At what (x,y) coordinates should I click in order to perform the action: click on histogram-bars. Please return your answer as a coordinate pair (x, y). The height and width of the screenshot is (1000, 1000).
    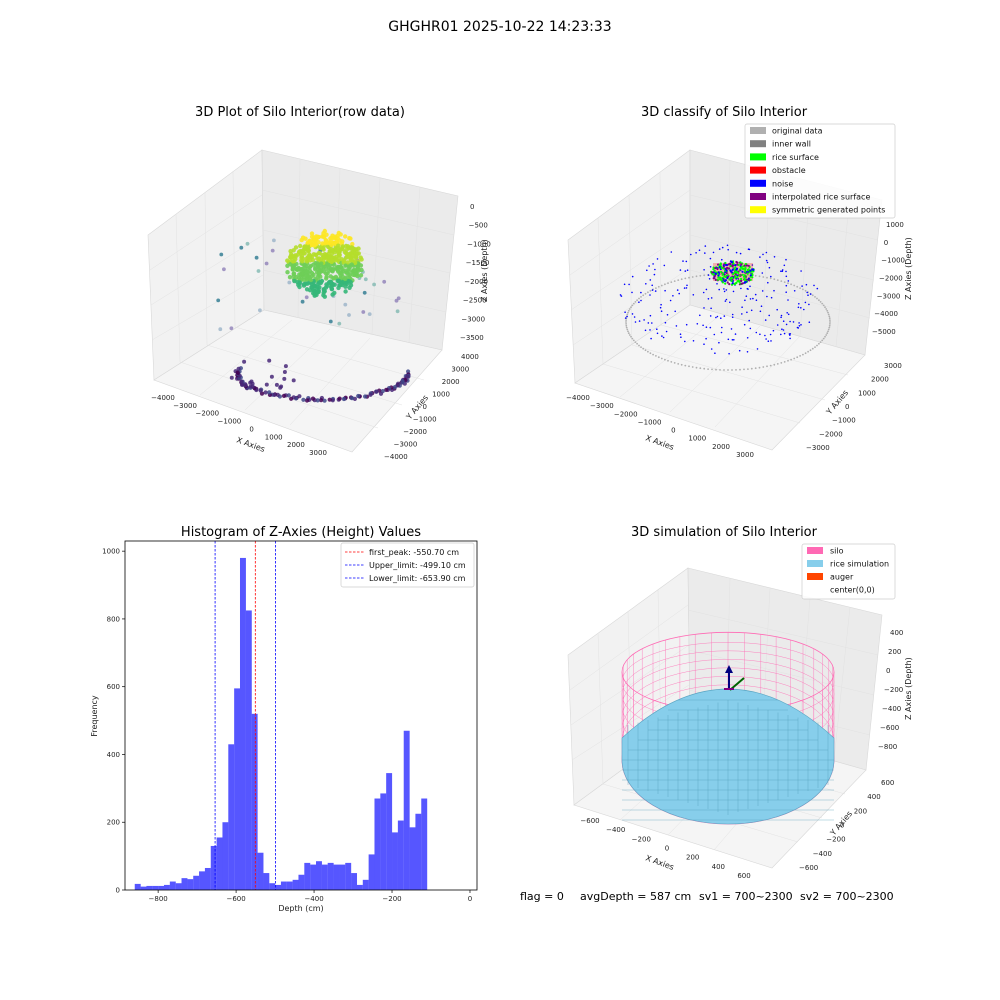
    Looking at the image, I should click on (281, 723).